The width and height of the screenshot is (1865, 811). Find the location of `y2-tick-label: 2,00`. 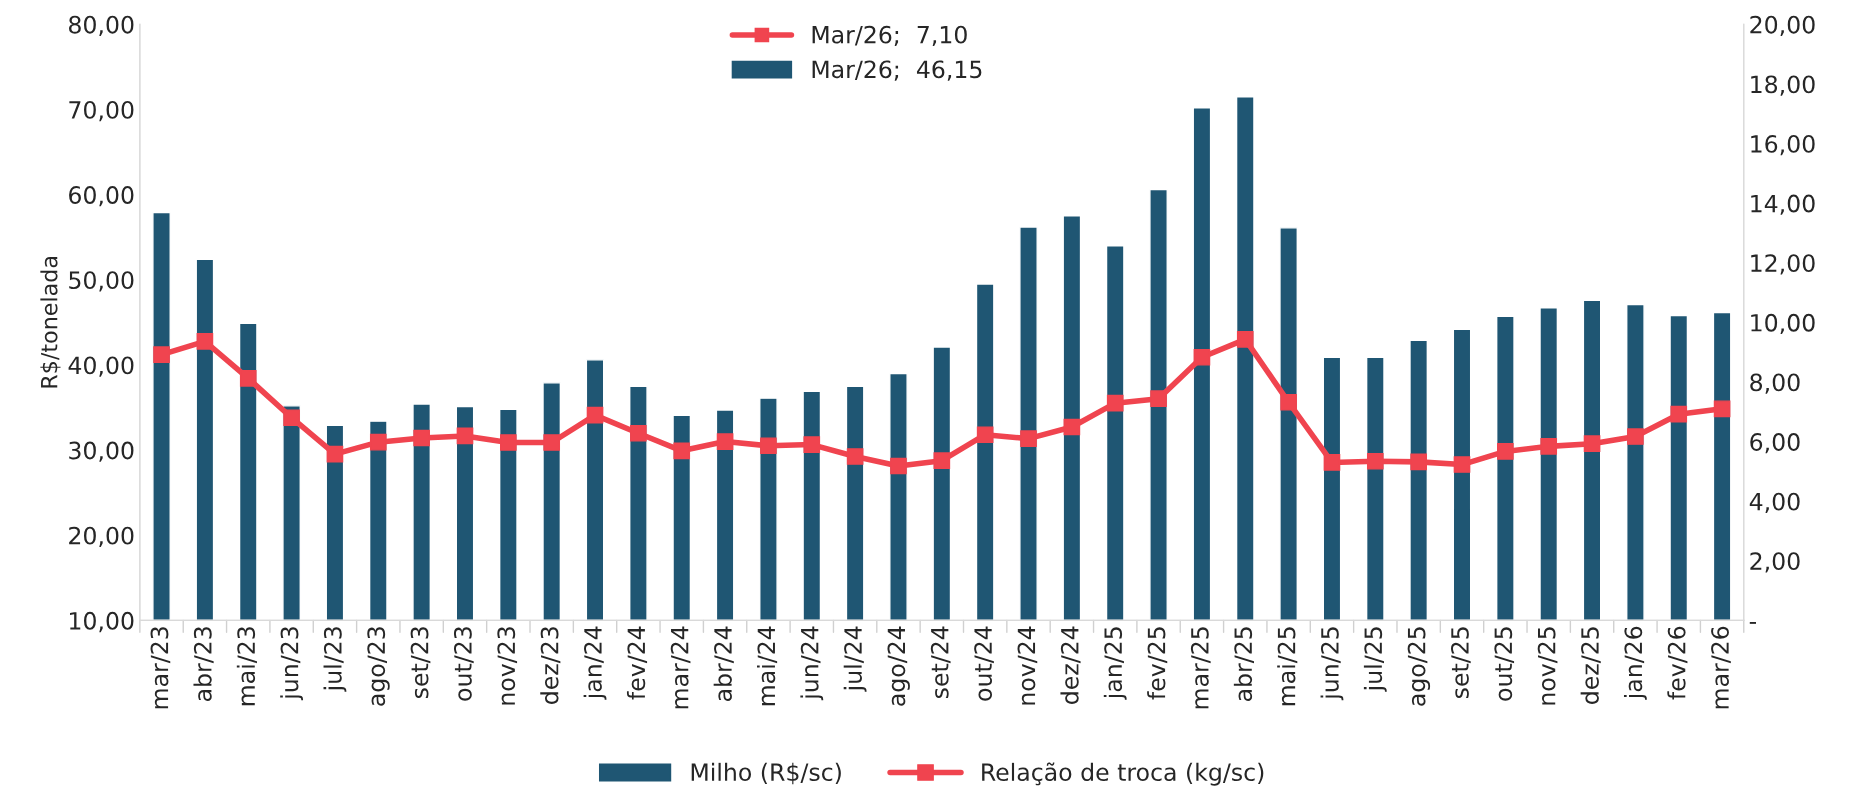

y2-tick-label: 2,00 is located at coordinates (1775, 562).